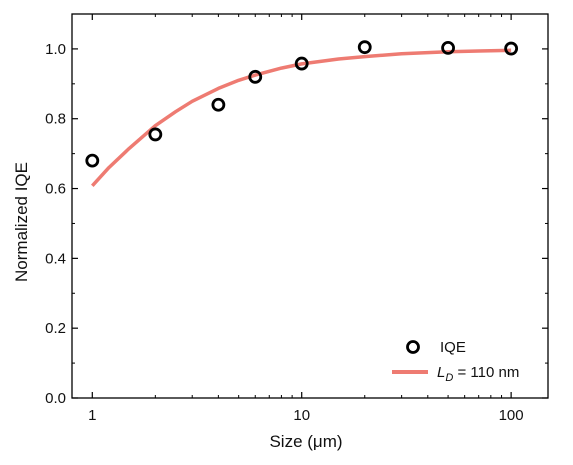  Describe the element at coordinates (305, 441) in the screenshot. I see `x-axis-title: Size (μm)` at that location.